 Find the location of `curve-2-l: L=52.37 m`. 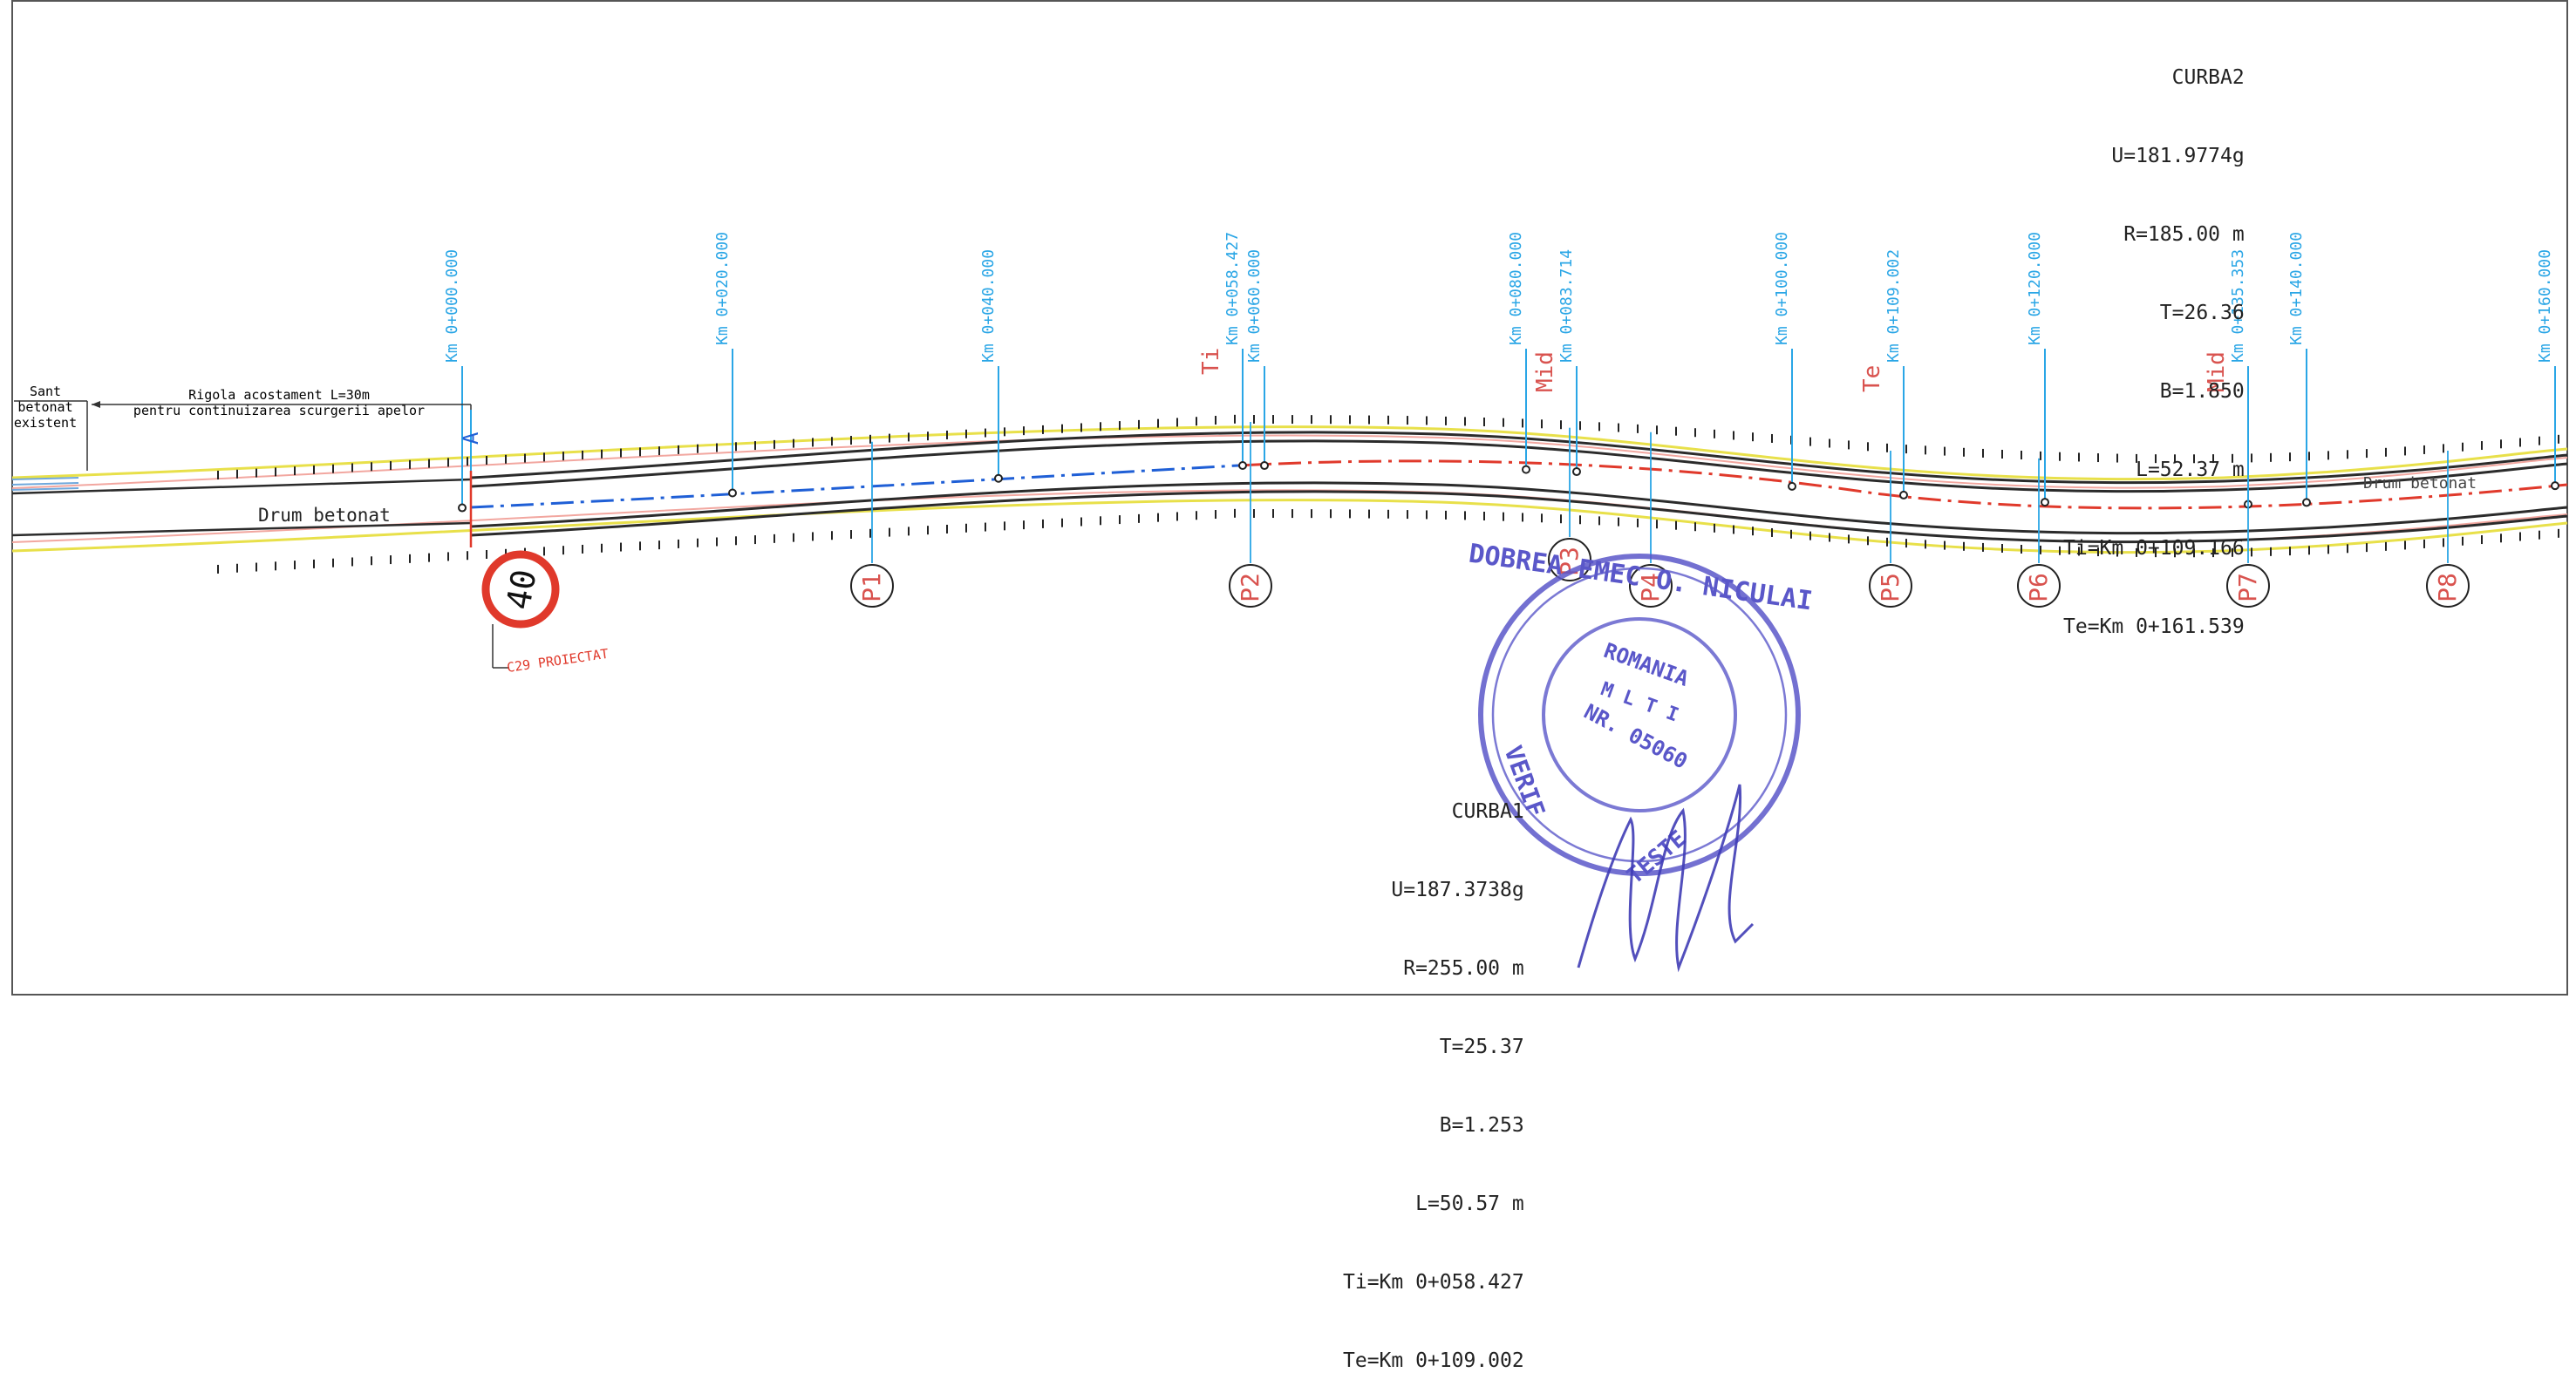

curve-2-l: L=52.37 m is located at coordinates (2190, 470).